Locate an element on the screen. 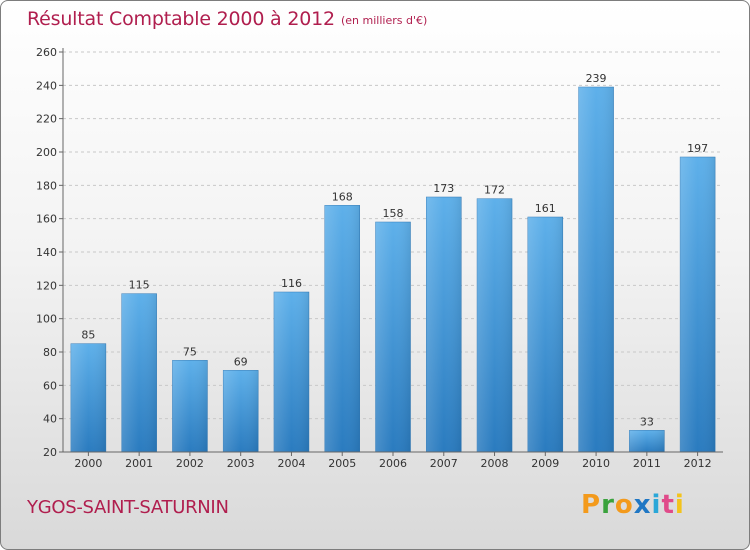  chart-subtitle: (en milliers d'€) is located at coordinates (384, 20).